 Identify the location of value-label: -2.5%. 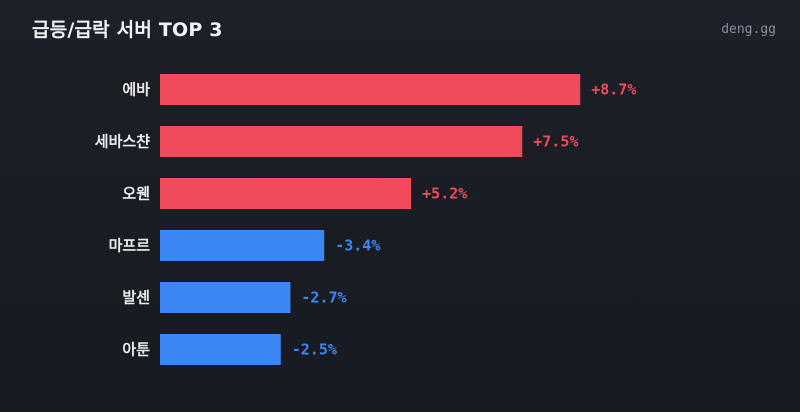
(314, 350).